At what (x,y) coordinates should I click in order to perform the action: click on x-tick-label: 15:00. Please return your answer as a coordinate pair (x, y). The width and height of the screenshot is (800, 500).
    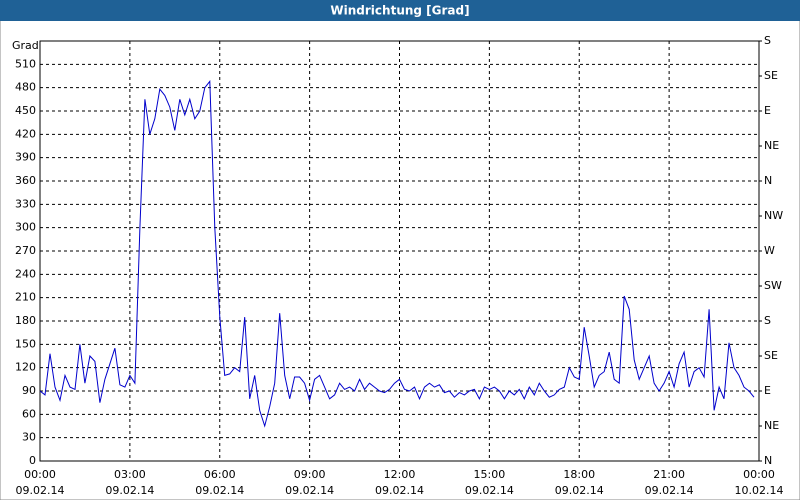
    Looking at the image, I should click on (490, 474).